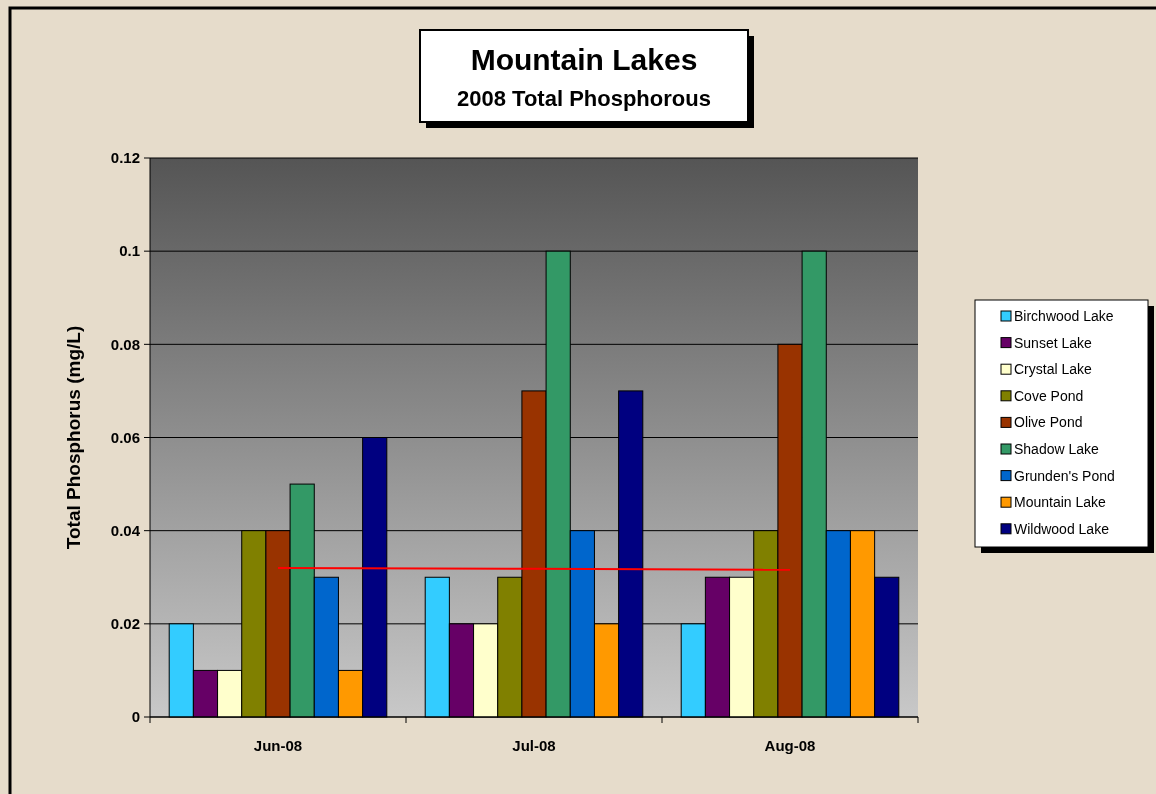  Describe the element at coordinates (129, 251) in the screenshot. I see `y-tick-label: 0.1` at that location.